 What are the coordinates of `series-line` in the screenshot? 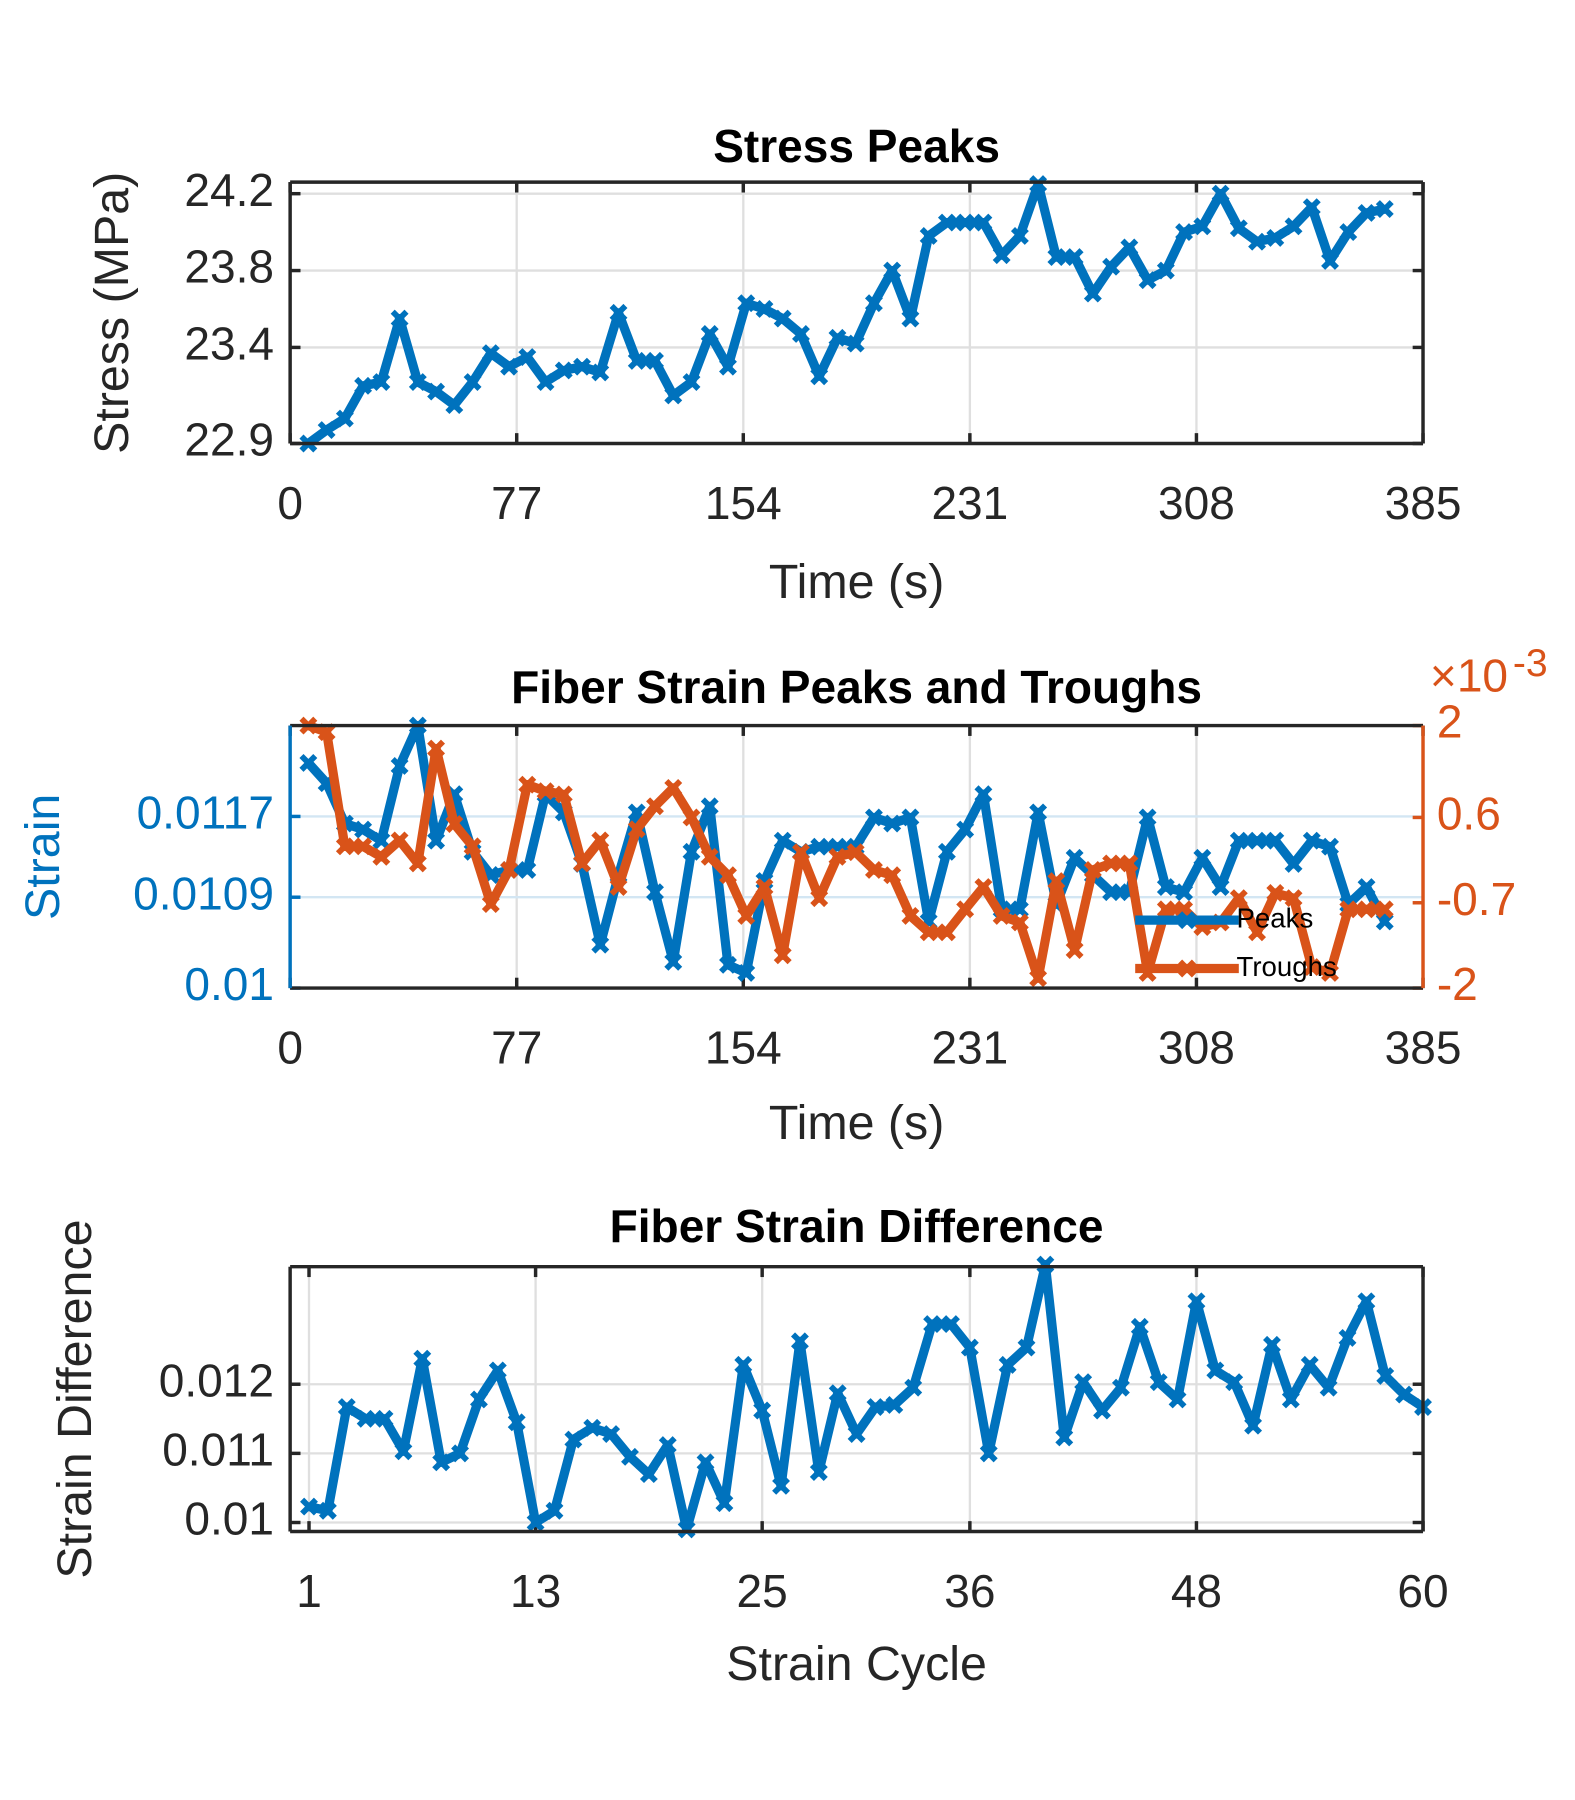 It's located at (845, 313).